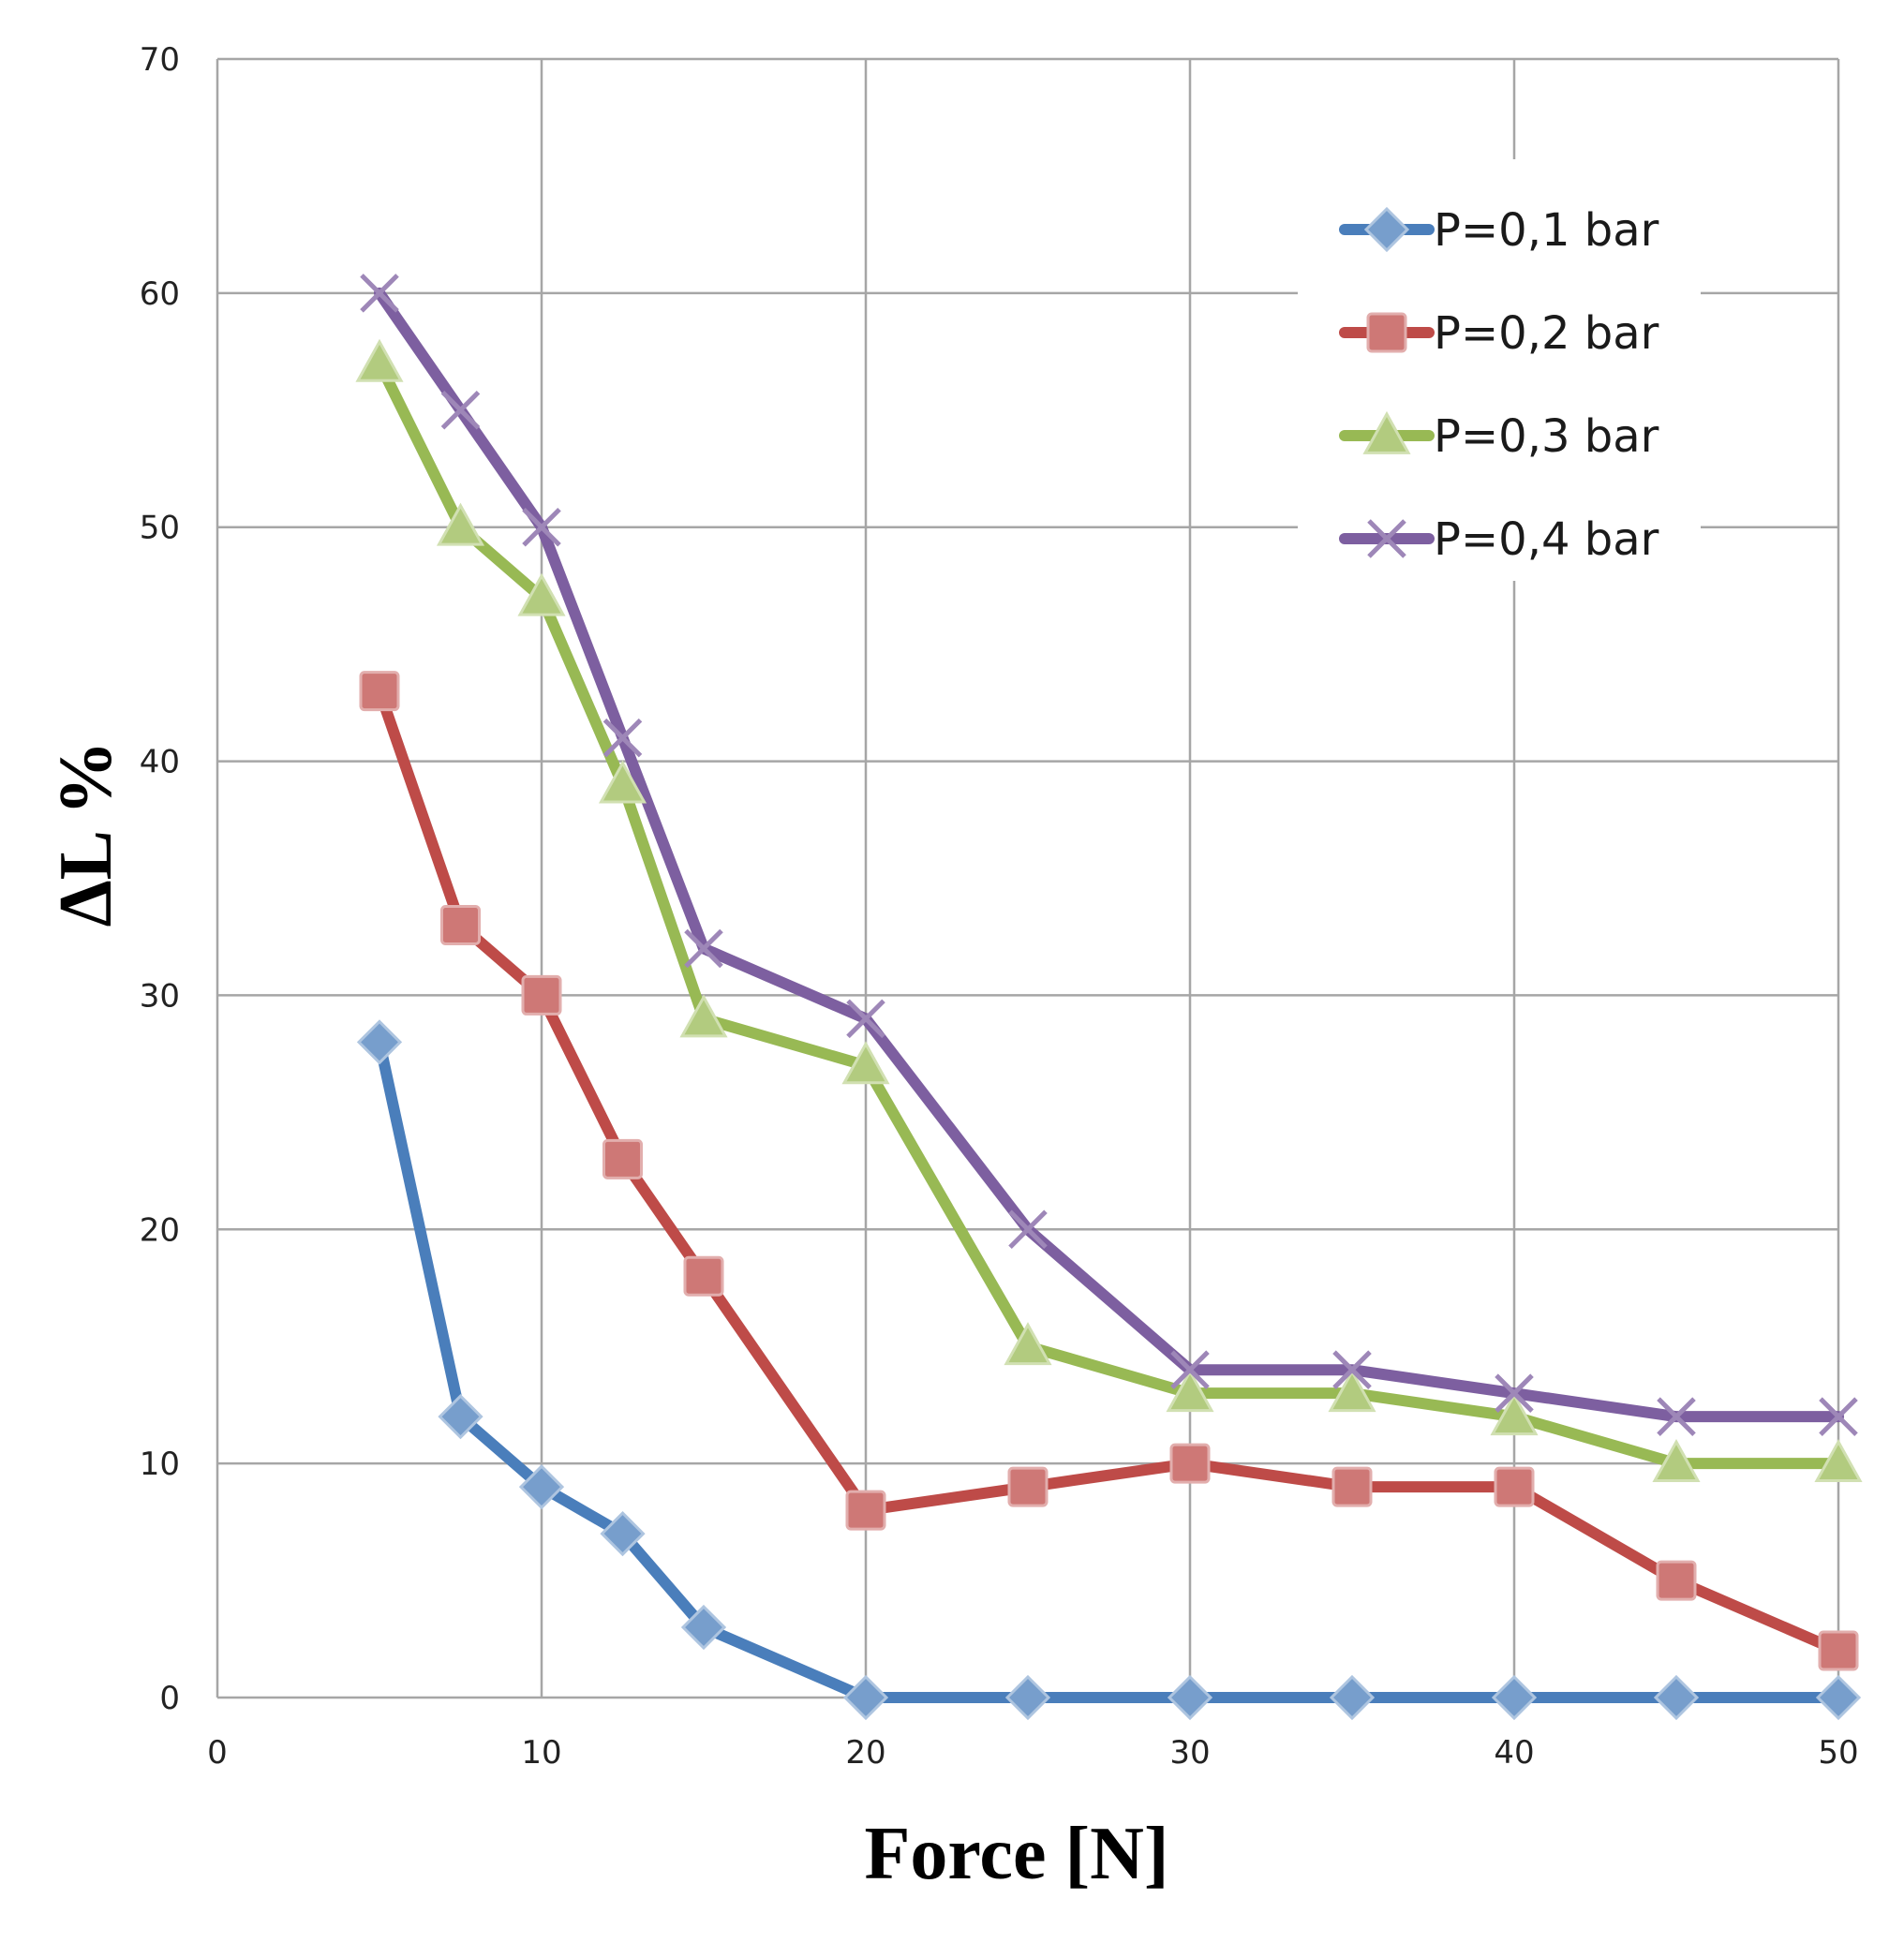 This screenshot has width=1904, height=1943. What do you see at coordinates (1514, 1753) in the screenshot?
I see `x-tick-label: 40` at bounding box center [1514, 1753].